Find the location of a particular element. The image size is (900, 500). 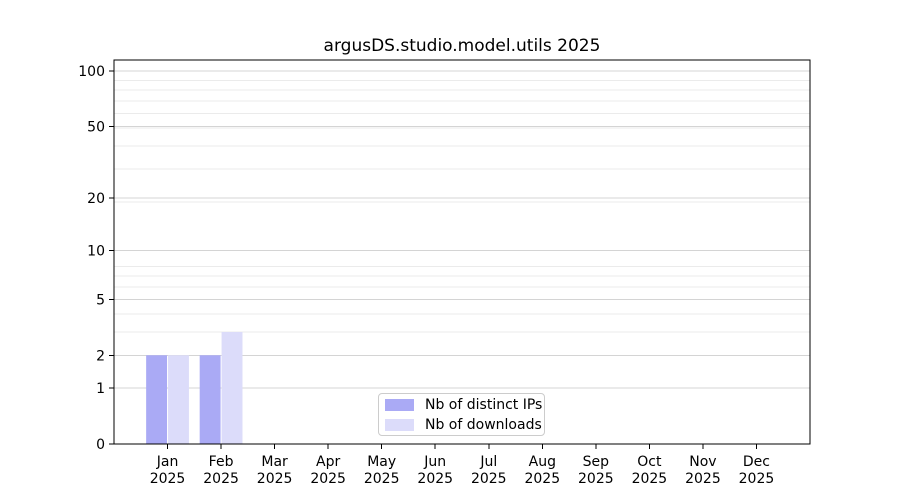

y-tick-label: 5 is located at coordinates (100, 300).